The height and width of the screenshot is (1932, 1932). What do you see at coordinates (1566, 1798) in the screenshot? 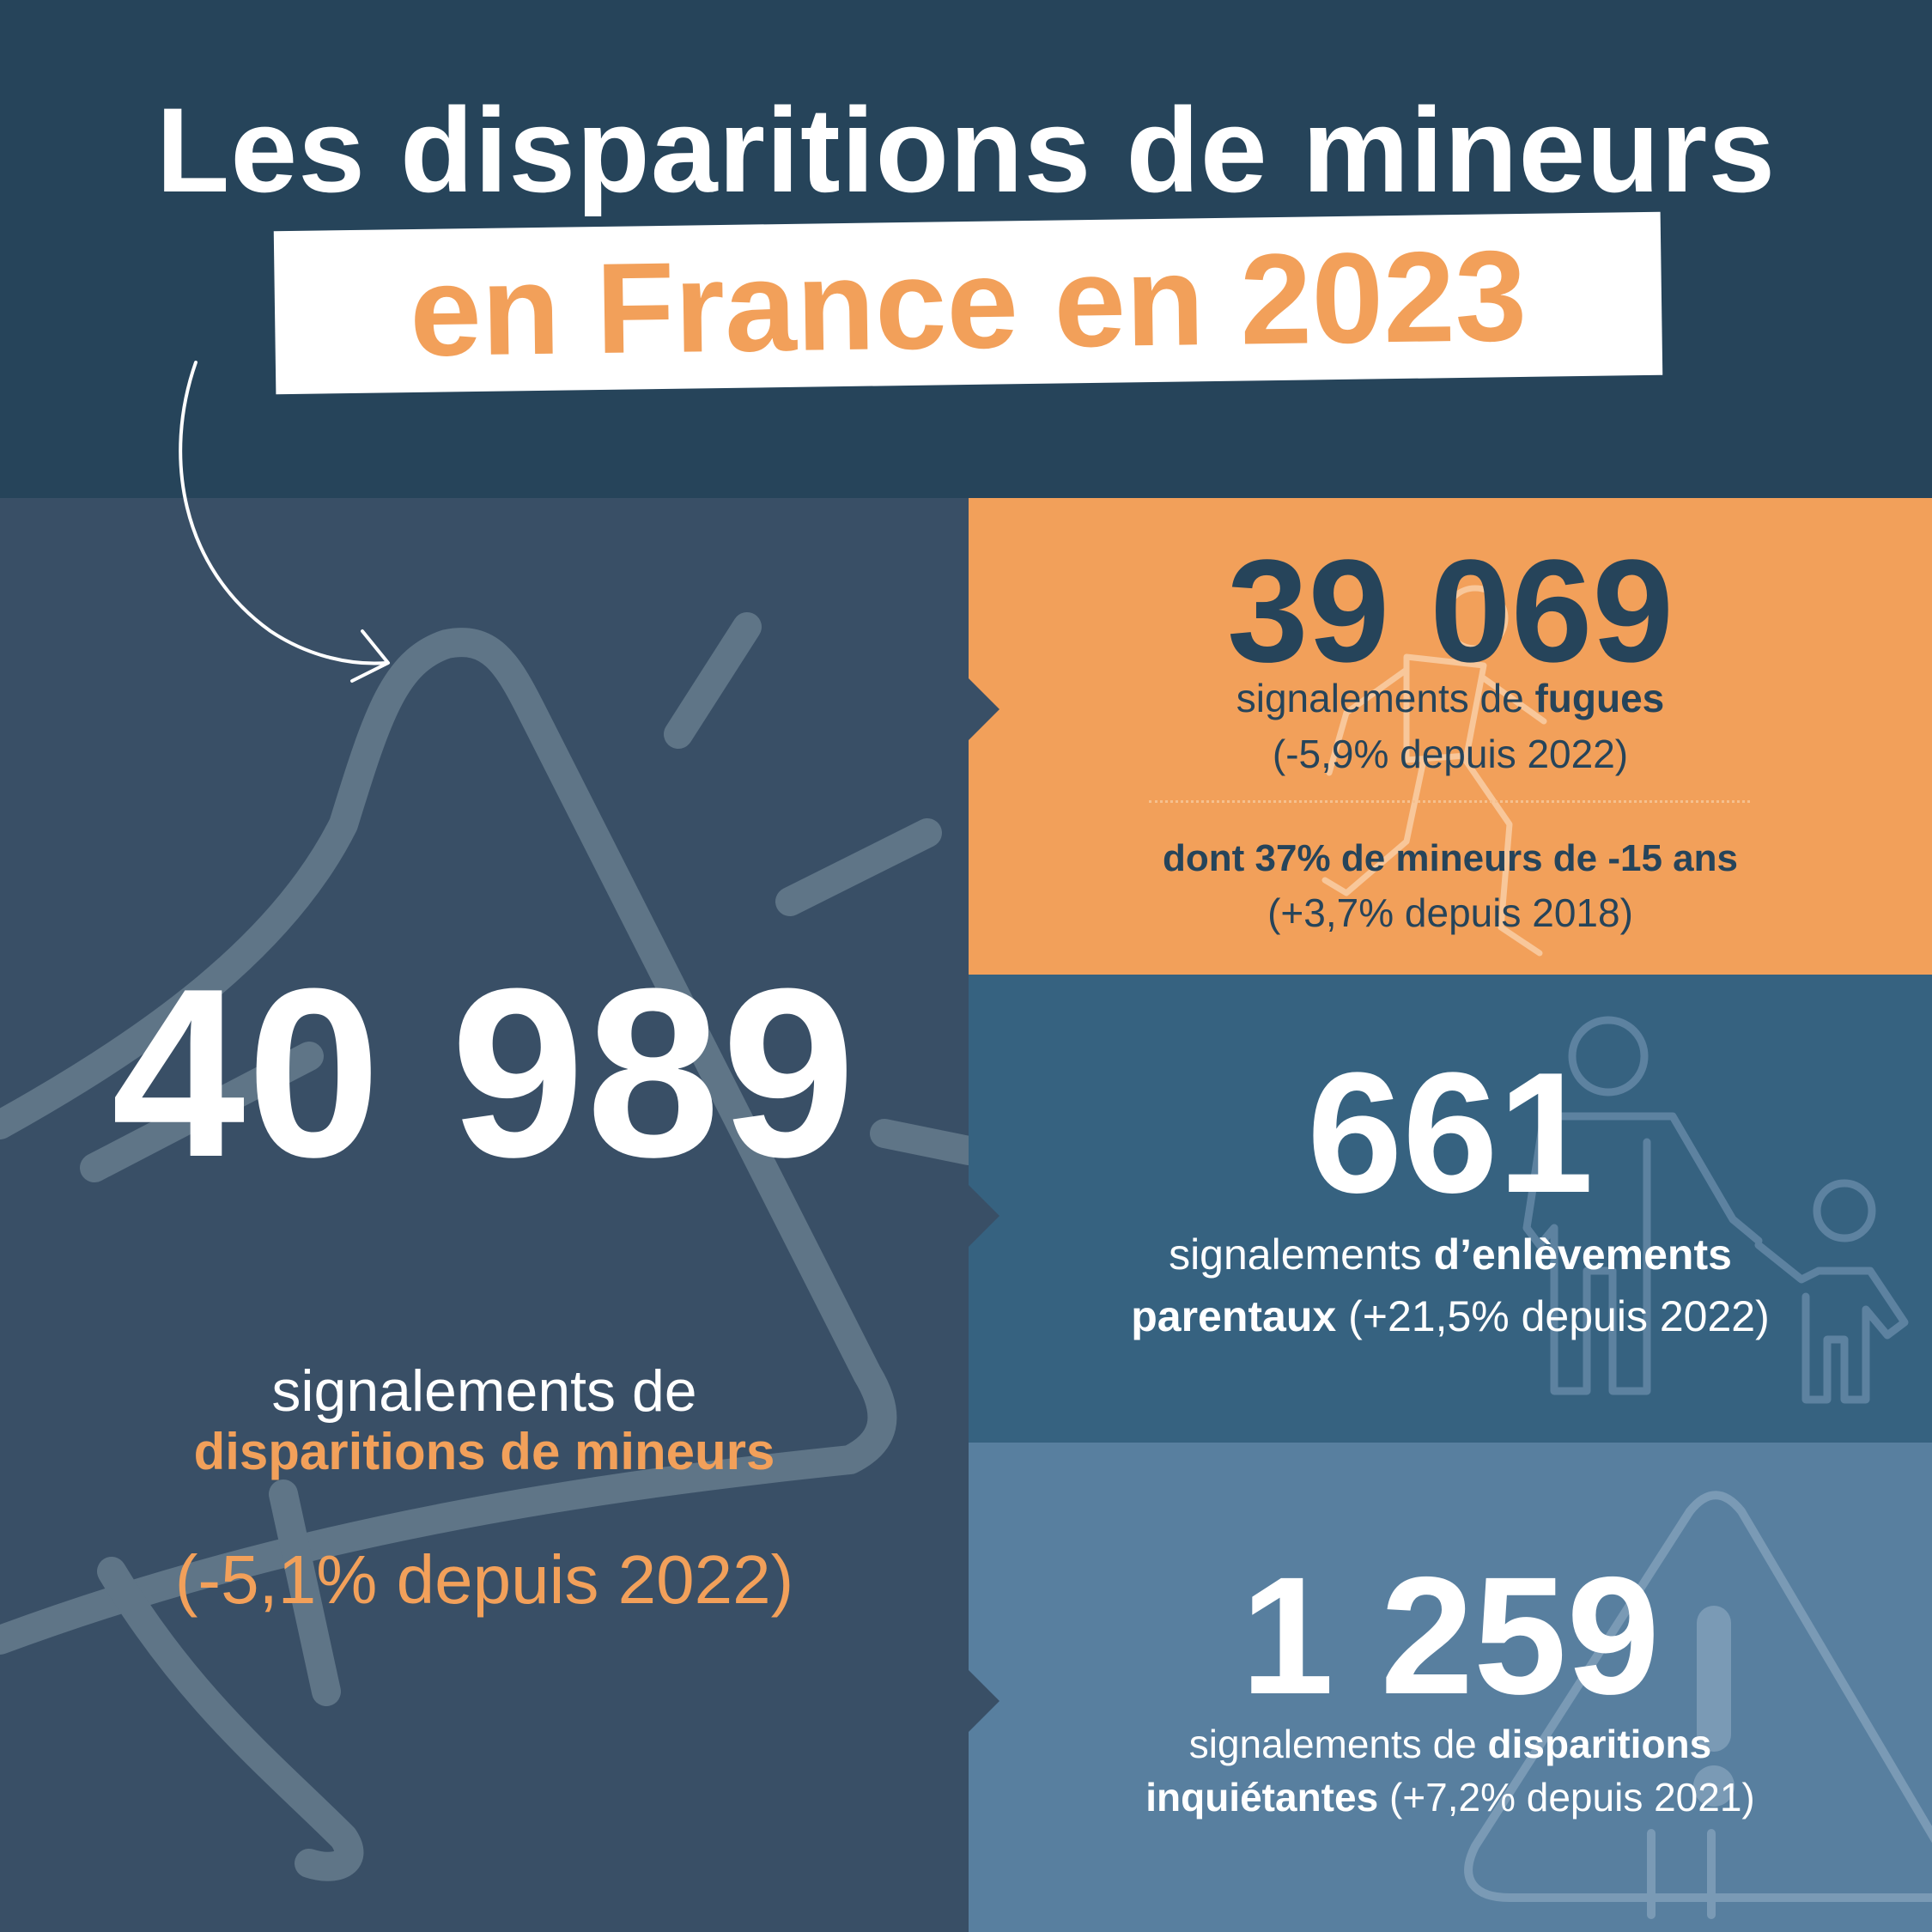
I see `inquietantes-change: (+7,2% depuis 2021)` at bounding box center [1566, 1798].